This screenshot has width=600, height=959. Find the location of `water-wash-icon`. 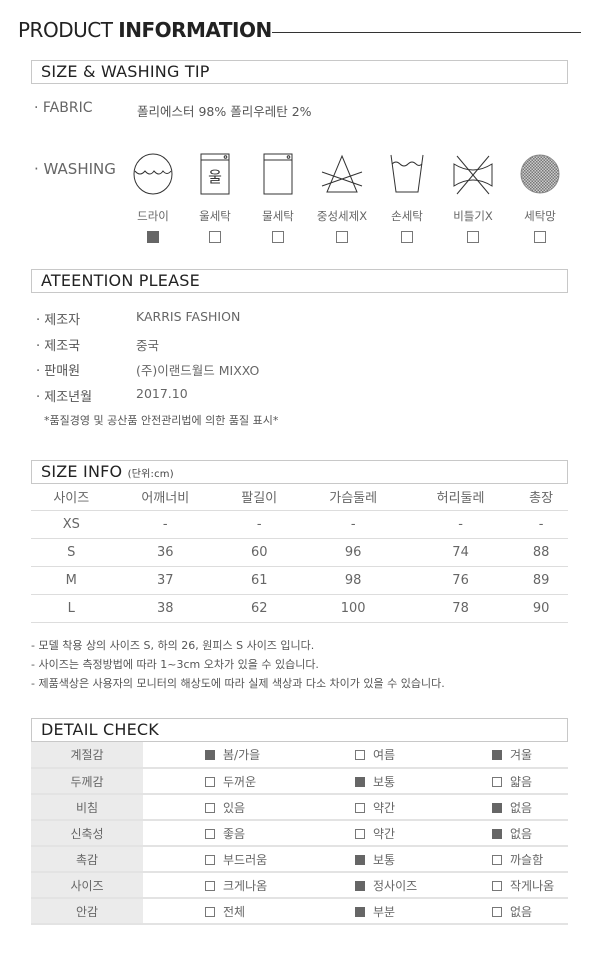

water-wash-icon is located at coordinates (278, 174).